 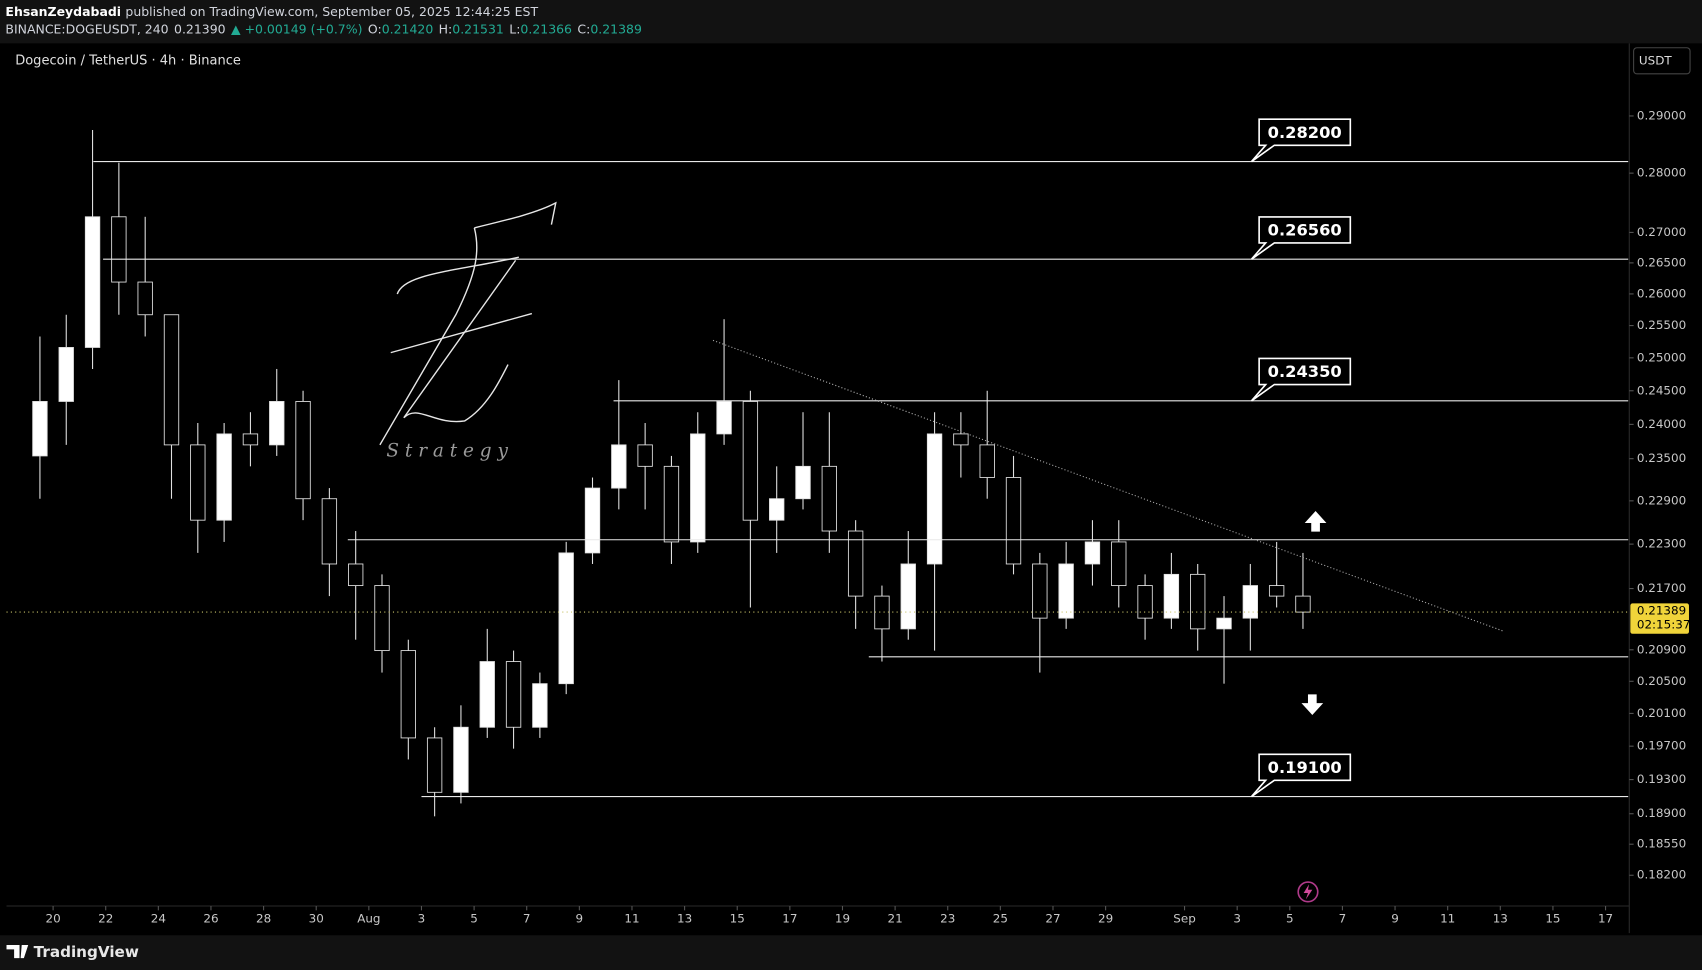 I want to click on y-tick-label: 0.20900, so click(x=1661, y=649).